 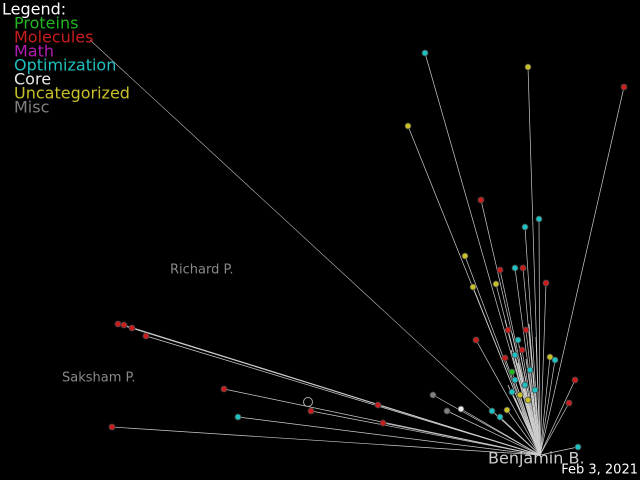 I want to click on legend-item: Molecules, so click(x=53, y=37).